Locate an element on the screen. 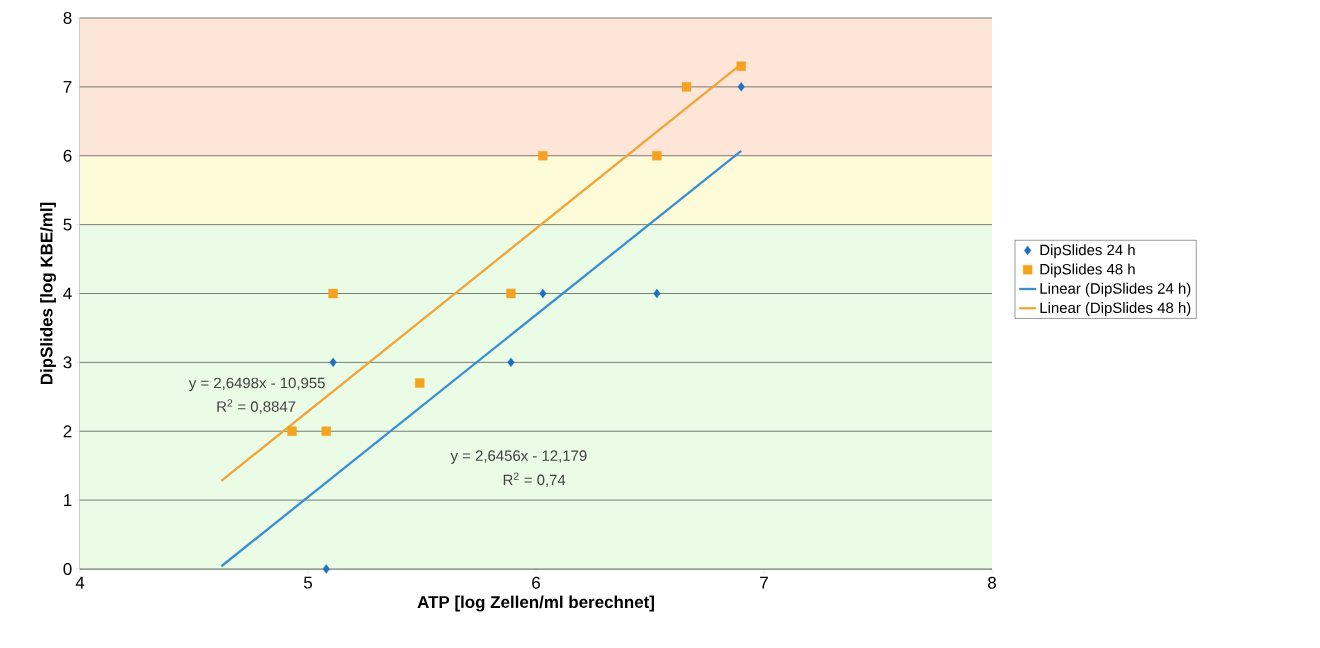 The height and width of the screenshot is (648, 1320). y-tick-label: 0 is located at coordinates (67, 569).